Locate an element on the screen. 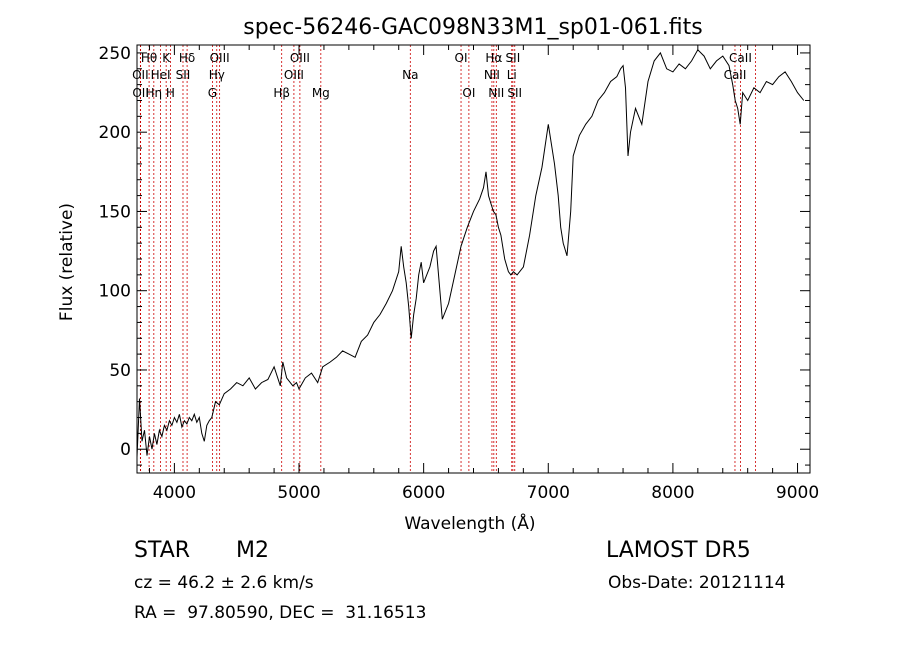 This screenshot has height=649, width=900. y-tick-label: 50 is located at coordinates (120, 371).